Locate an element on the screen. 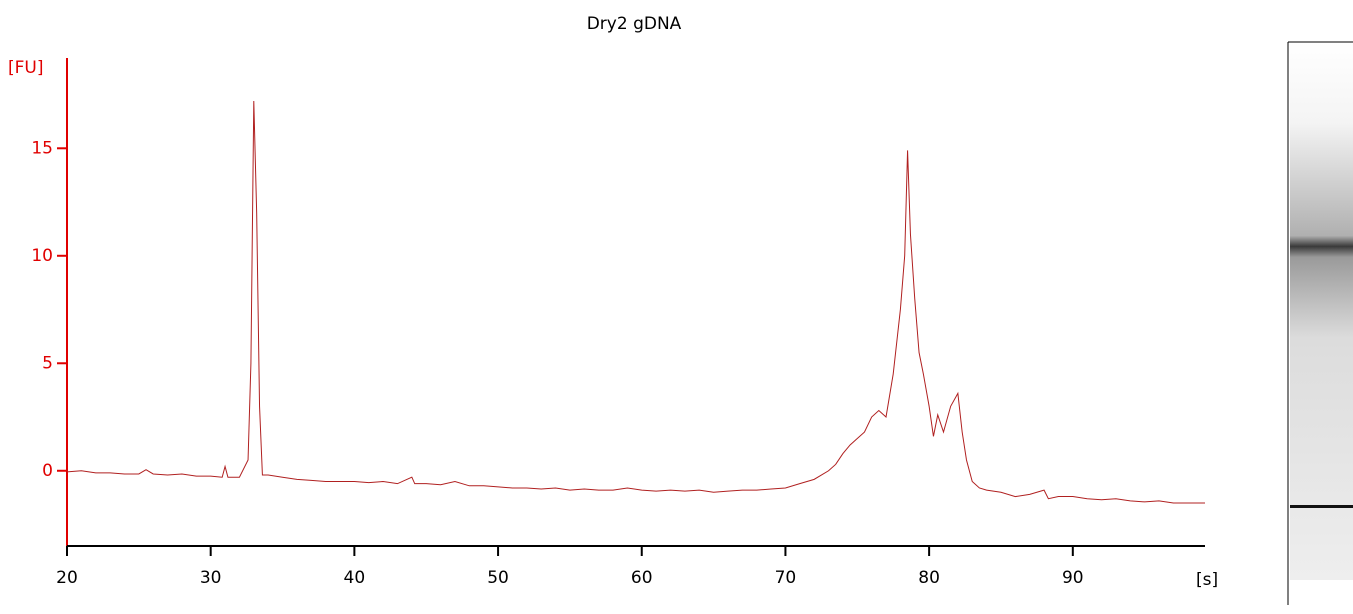 The height and width of the screenshot is (614, 1353). x-tick-label: 30 is located at coordinates (211, 578).